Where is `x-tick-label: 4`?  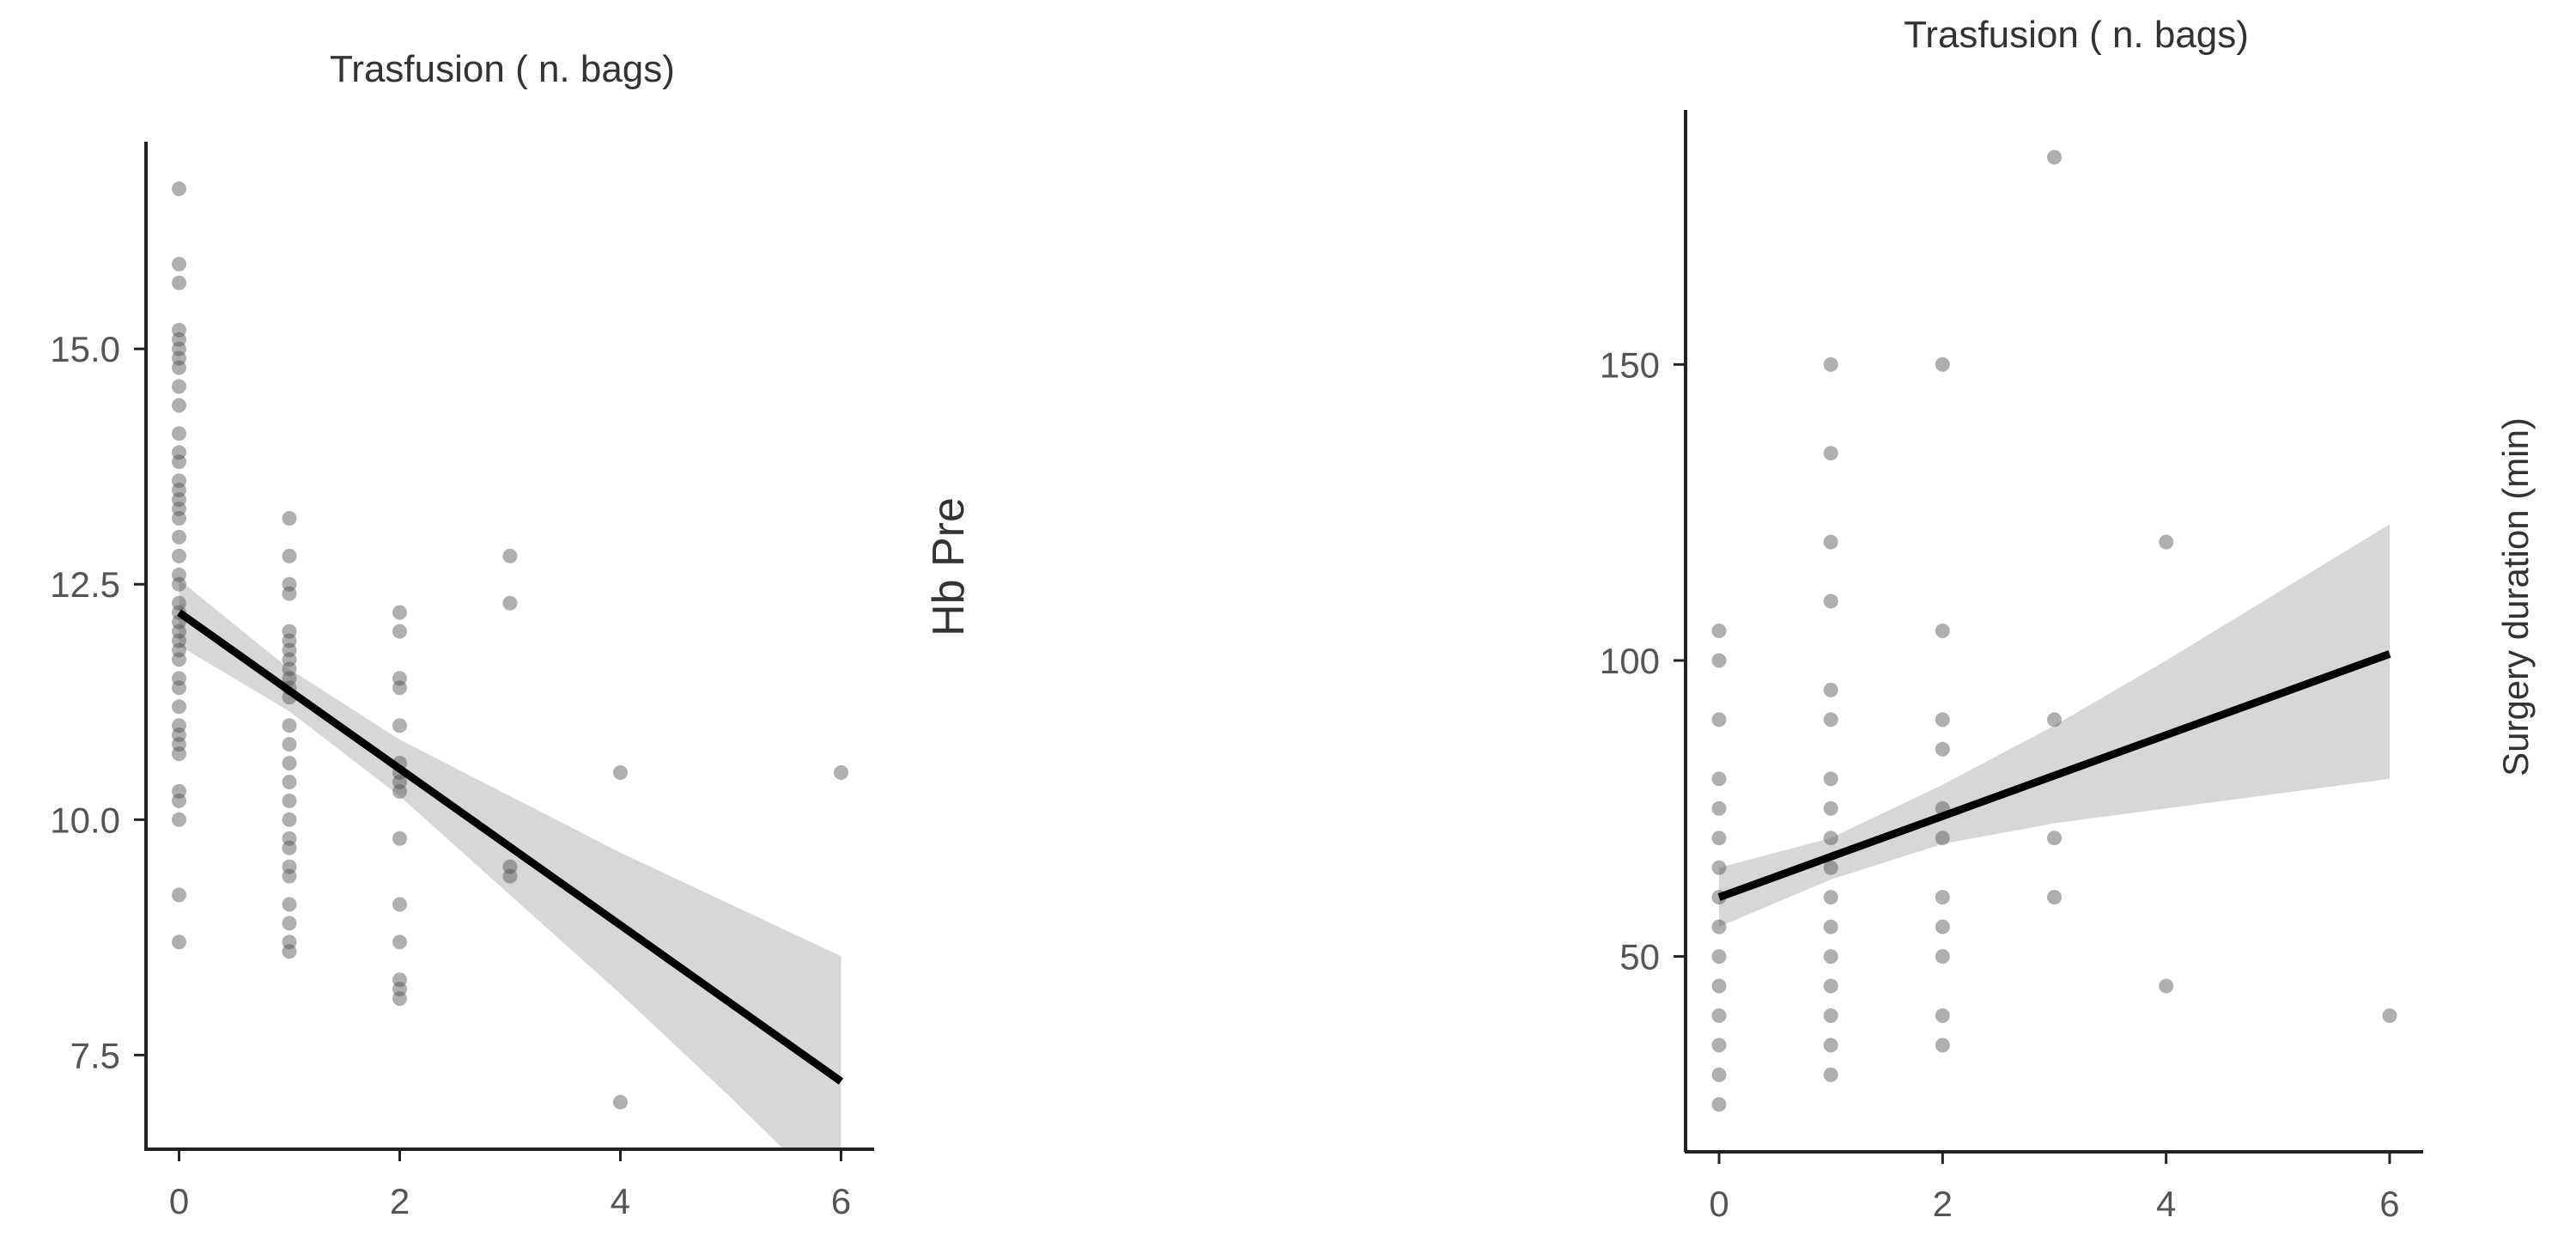 x-tick-label: 4 is located at coordinates (2166, 1204).